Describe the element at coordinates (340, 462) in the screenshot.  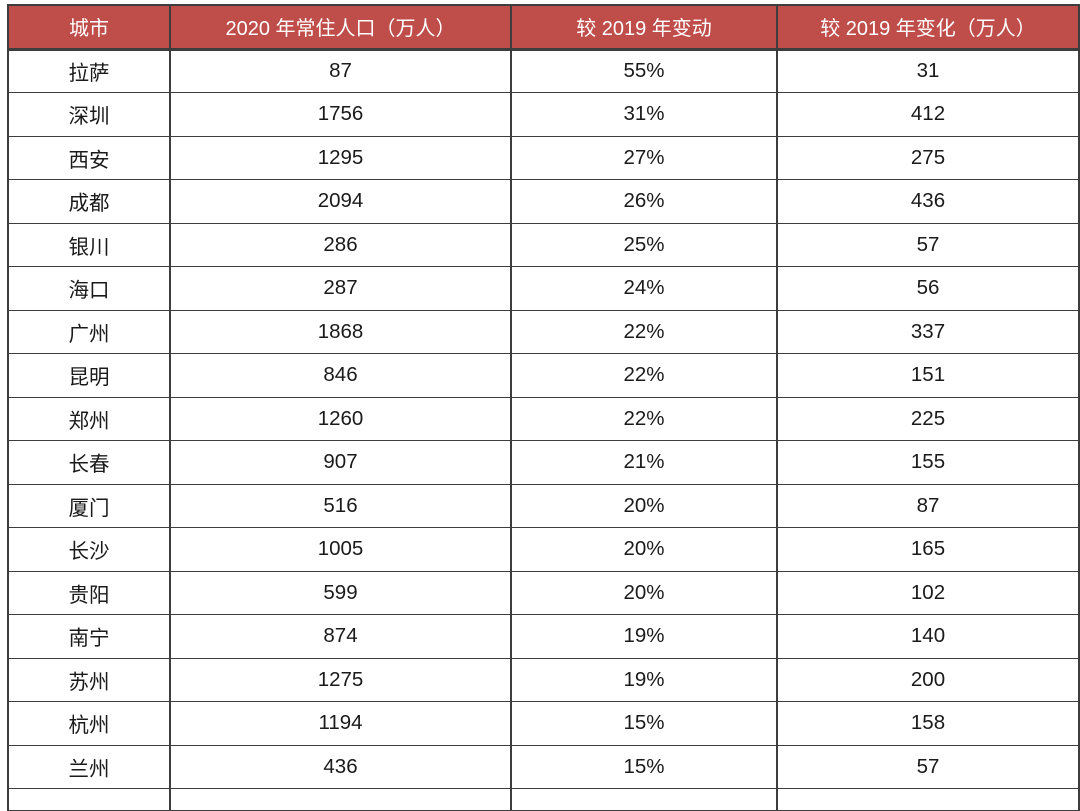
I see `population-2020-cell: 907` at that location.